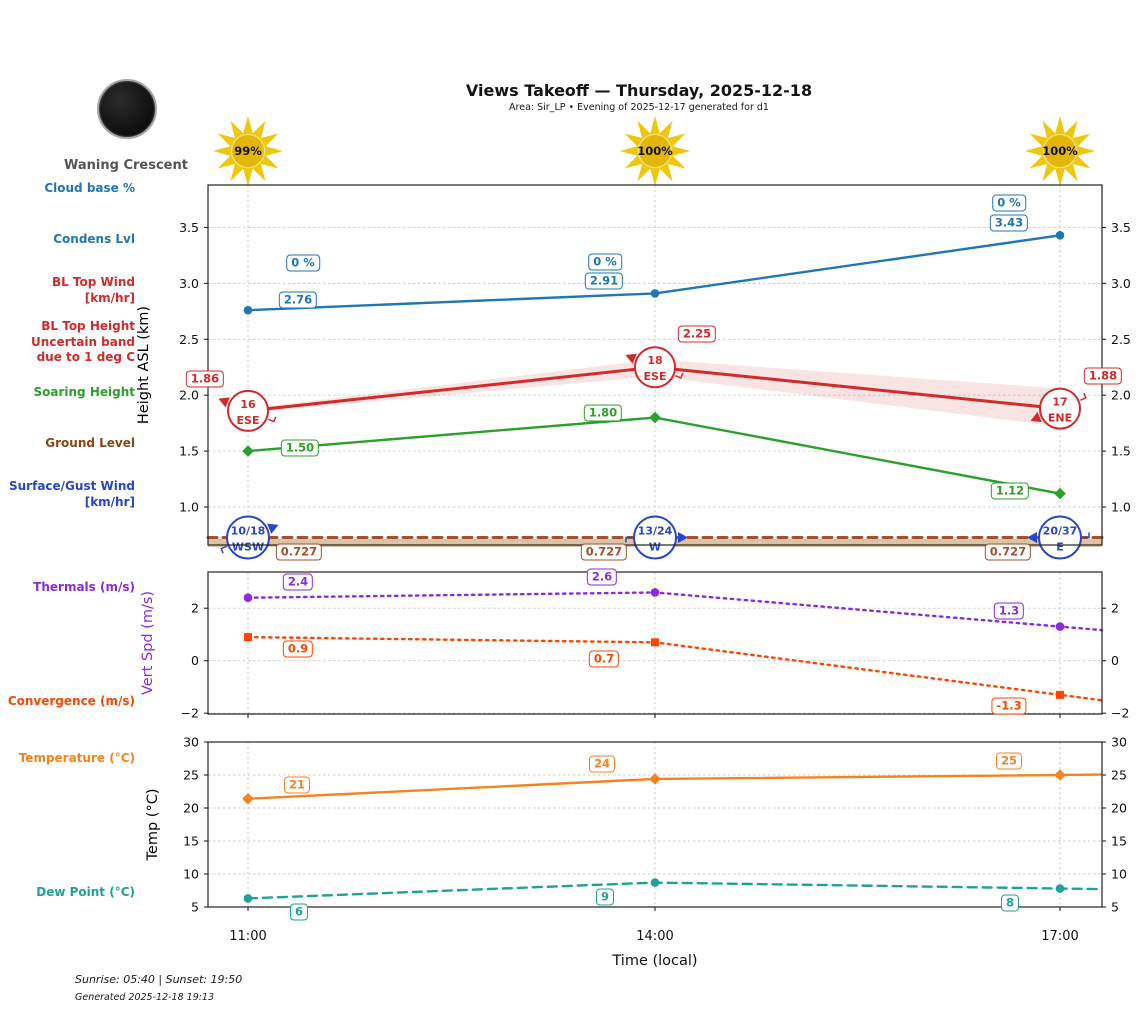 The height and width of the screenshot is (1011, 1147). Describe the element at coordinates (697, 334) in the screenshot. I see `bl-top-value-label: 2.25` at that location.